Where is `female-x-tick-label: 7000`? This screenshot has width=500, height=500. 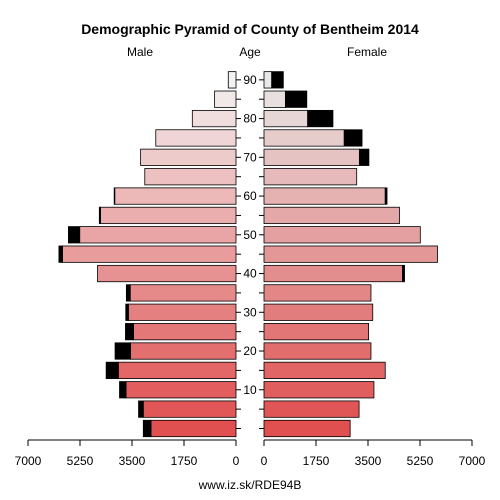 female-x-tick-label: 7000 is located at coordinates (472, 461).